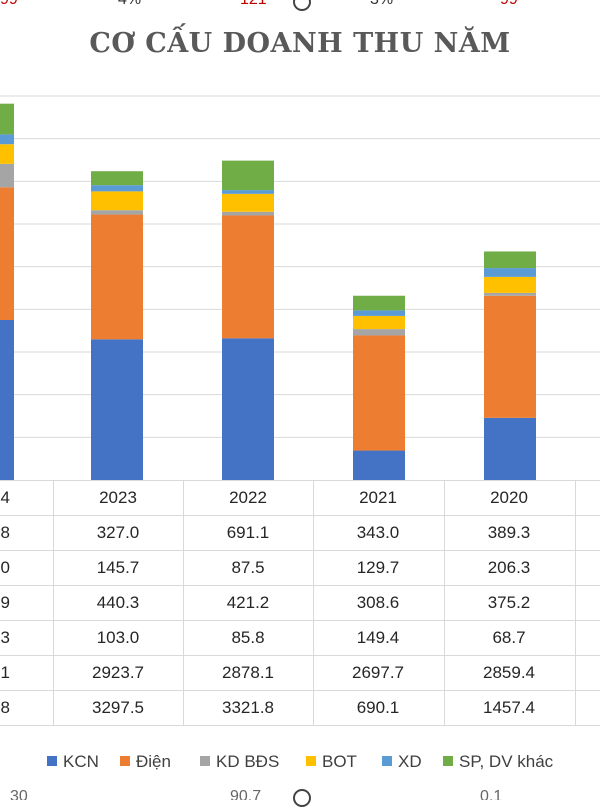  Describe the element at coordinates (510, 260) in the screenshot. I see `bar-segment-sp-dv-khac-2020` at that location.